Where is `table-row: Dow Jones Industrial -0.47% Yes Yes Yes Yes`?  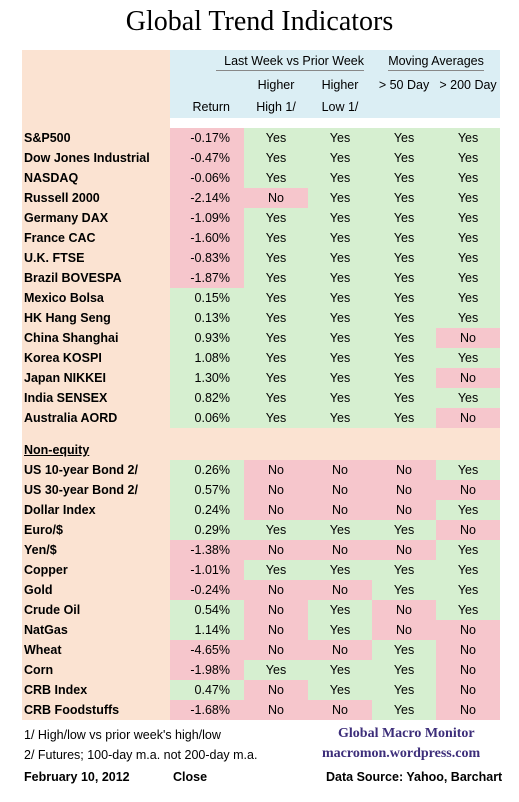 table-row: Dow Jones Industrial -0.47% Yes Yes Yes Yes is located at coordinates (261, 158).